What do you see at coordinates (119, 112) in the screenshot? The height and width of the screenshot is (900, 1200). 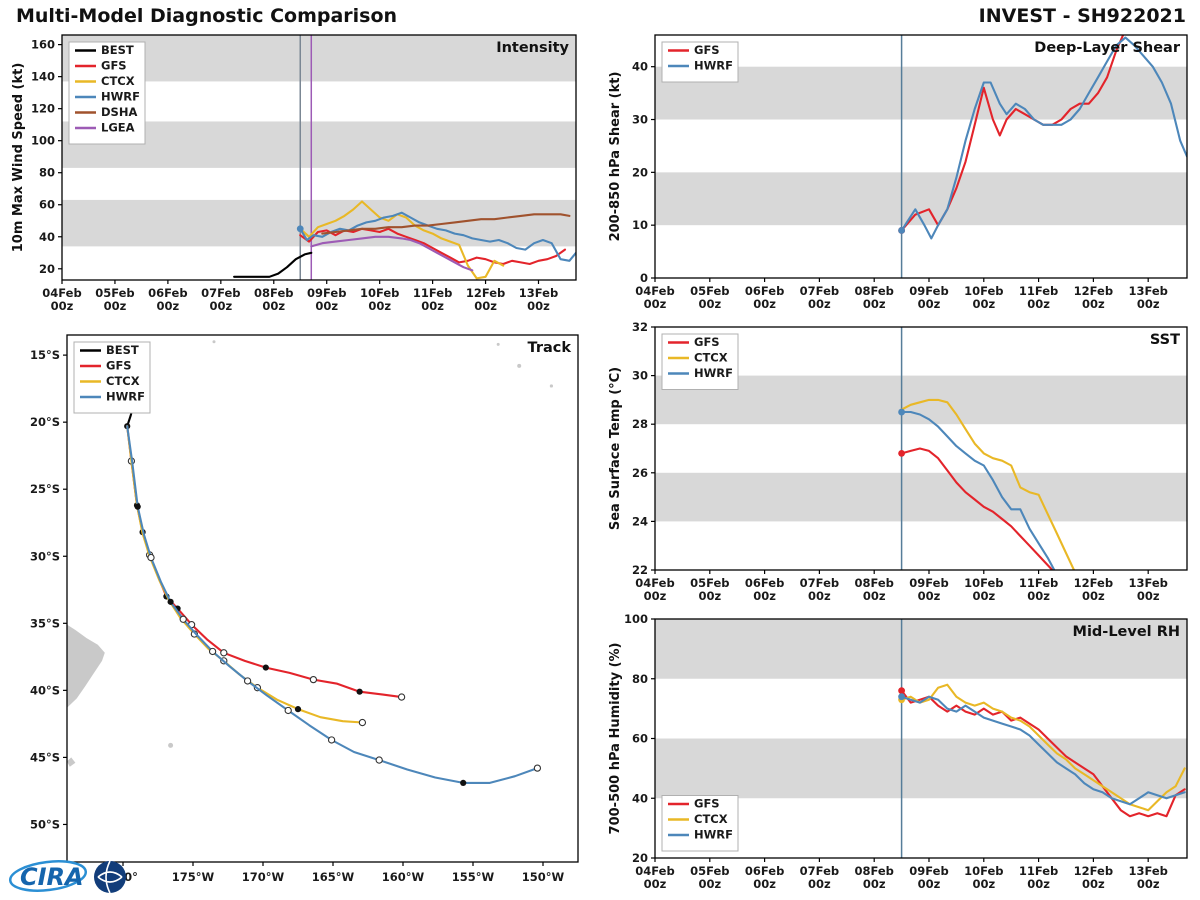 I see `legend-label: DSHA` at bounding box center [119, 112].